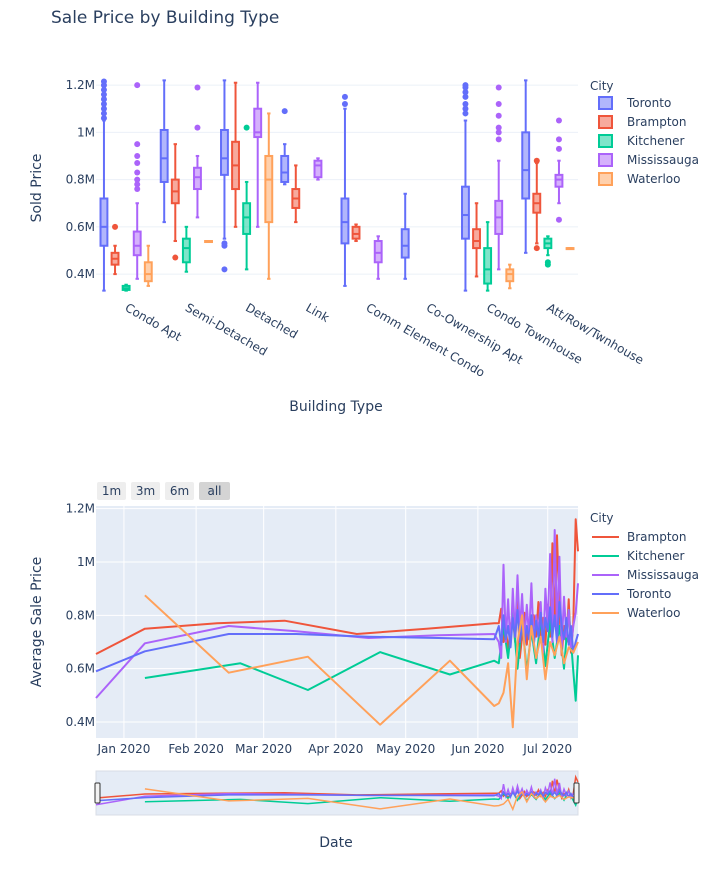  I want to click on range-slider-series-mississauga, so click(337, 792).